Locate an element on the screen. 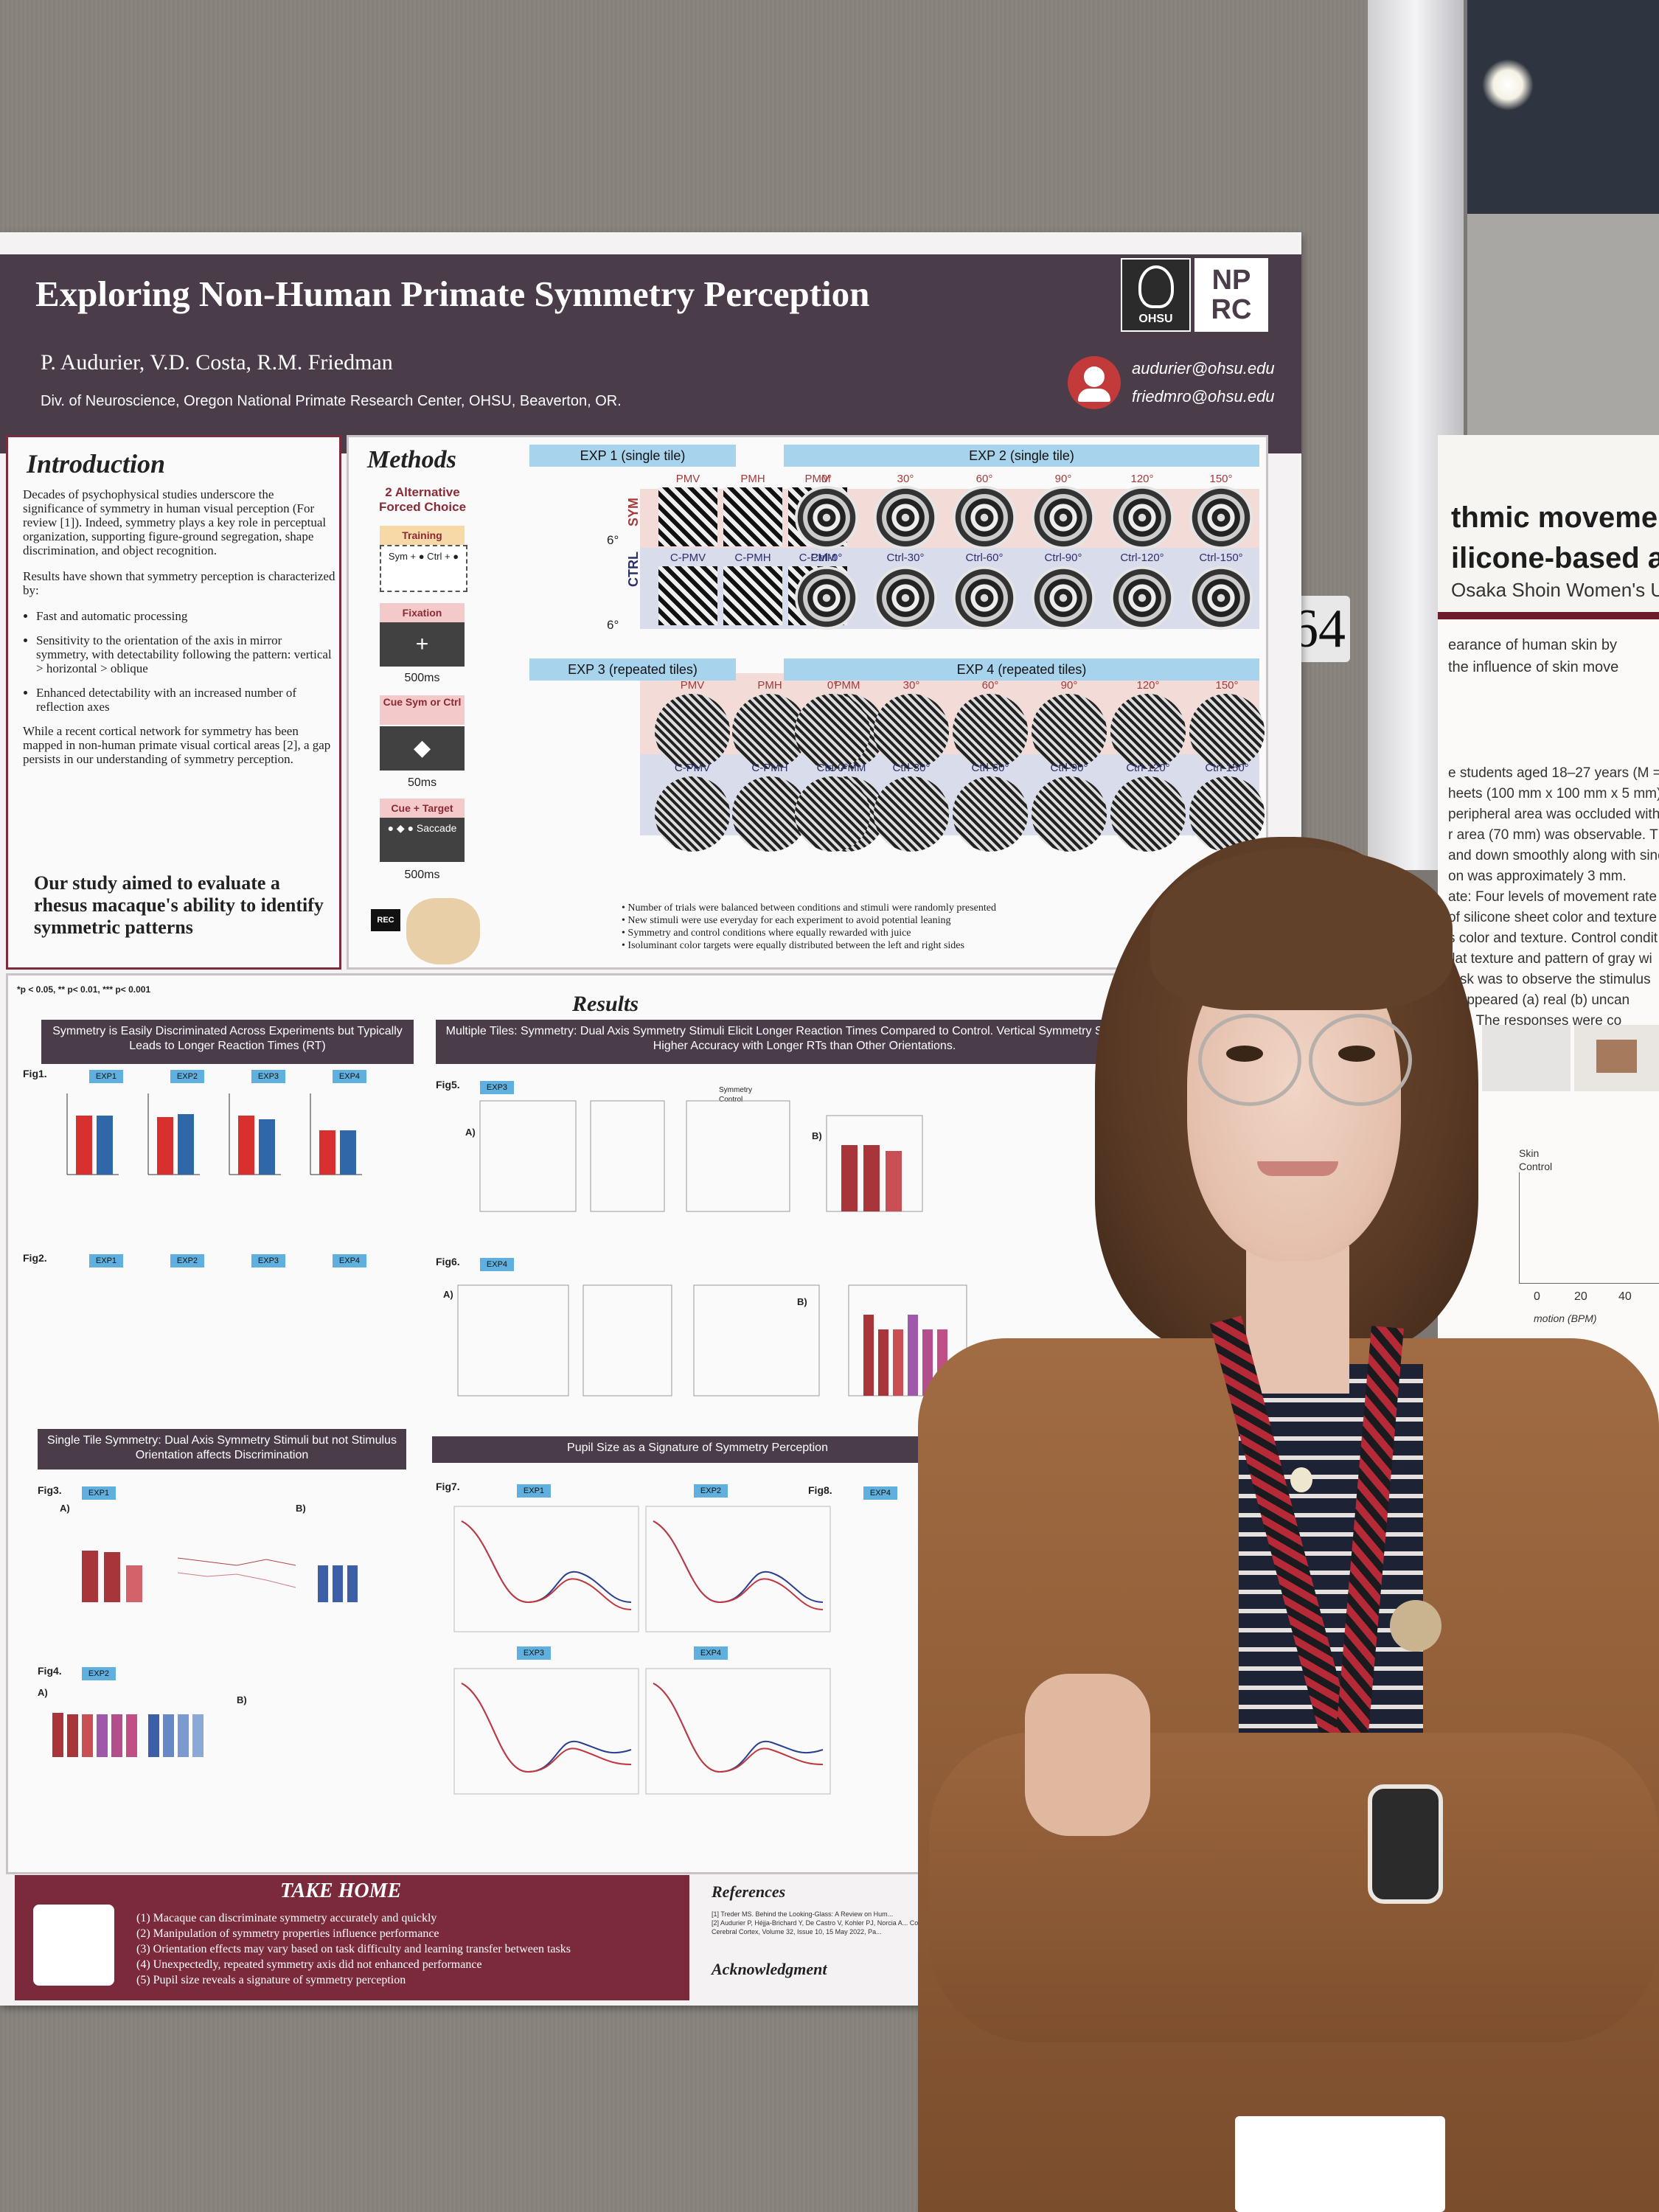 The width and height of the screenshot is (1659, 2212). neighbor-method-line: s color and texture. Control condit is located at coordinates (1553, 938).